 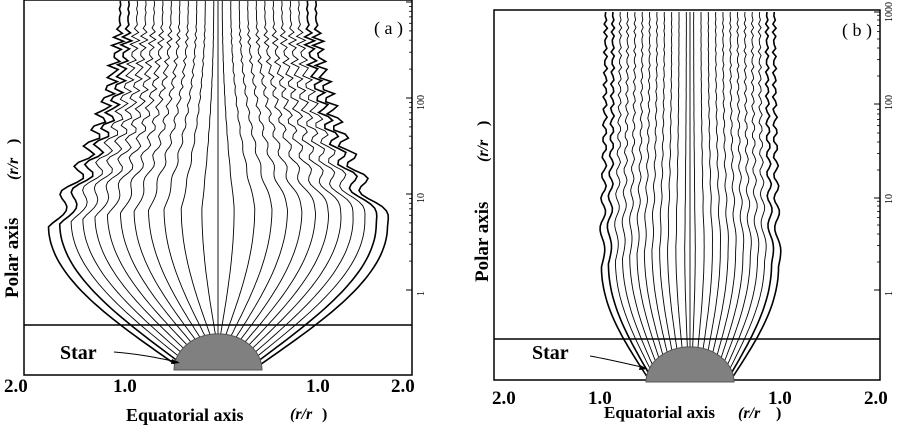 I want to click on panel-a-xlabel: Equatorial axis, so click(x=185, y=415).